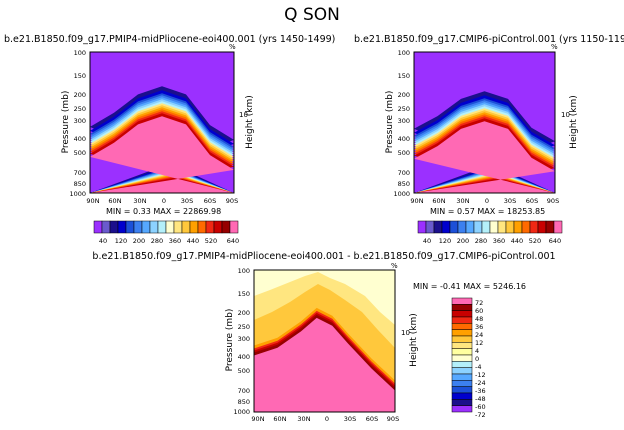 The height and width of the screenshot is (430, 624). What do you see at coordinates (193, 241) in the screenshot?
I see `colorbar-label: 440` at bounding box center [193, 241].